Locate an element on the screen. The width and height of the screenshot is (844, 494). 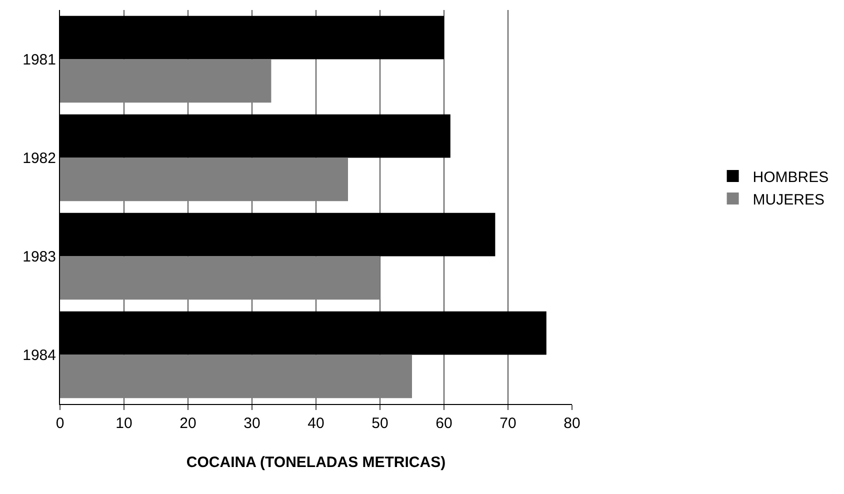
legend-label: HOMBRES is located at coordinates (790, 177).